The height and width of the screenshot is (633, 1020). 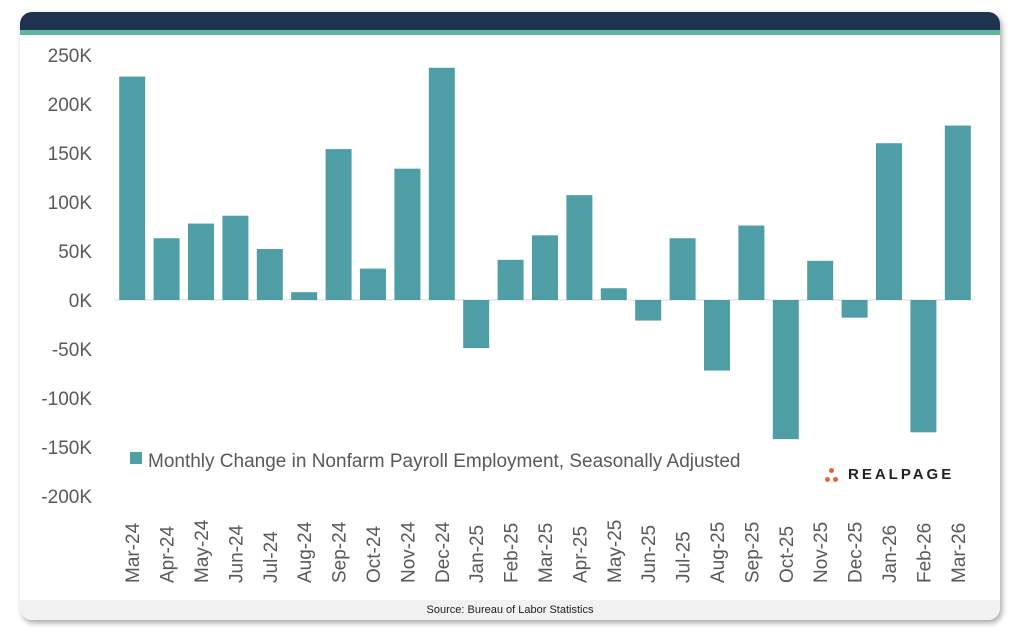 I want to click on x-tick-label: Oct-24, so click(x=374, y=554).